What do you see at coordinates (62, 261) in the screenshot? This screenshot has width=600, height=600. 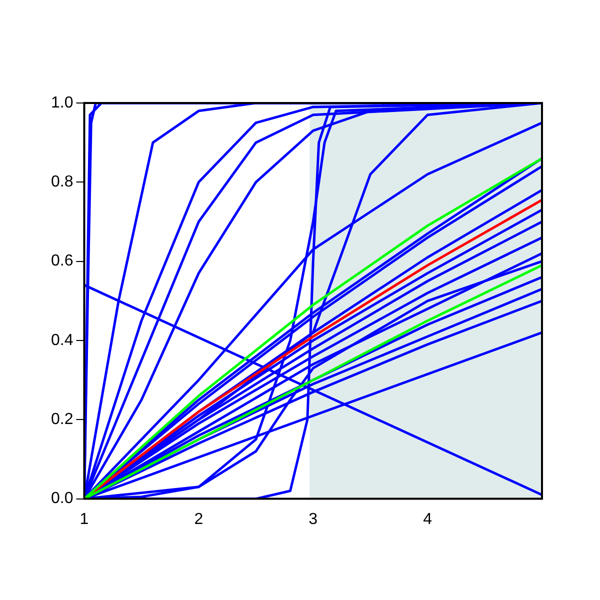 I see `y-tick-label: 0.6` at bounding box center [62, 261].